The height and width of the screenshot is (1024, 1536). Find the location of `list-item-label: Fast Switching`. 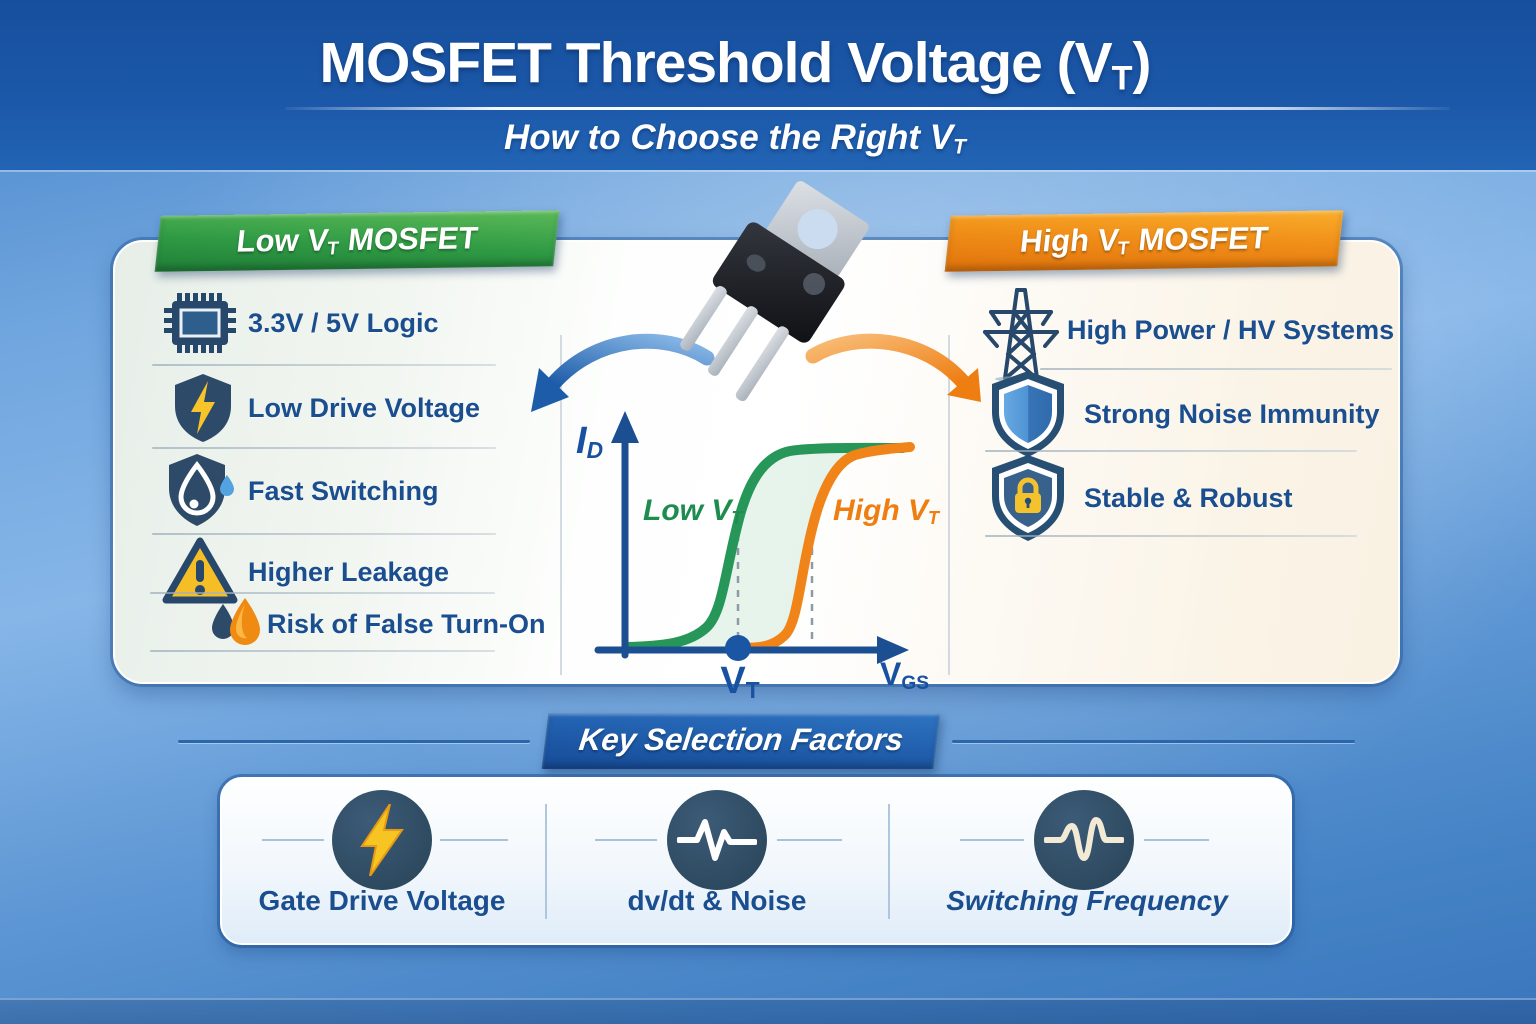

list-item-label: Fast Switching is located at coordinates (343, 490).